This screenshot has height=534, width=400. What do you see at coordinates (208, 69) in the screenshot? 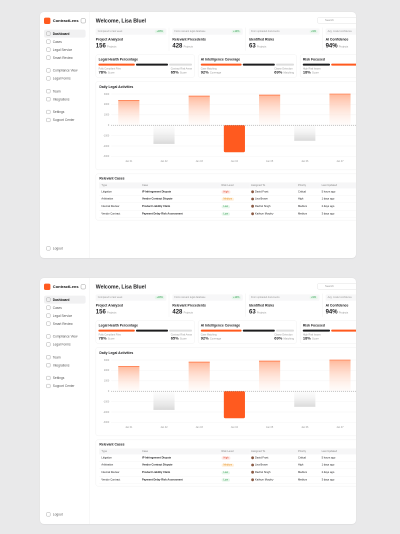
I see `item-label: Case Matching` at bounding box center [208, 69].